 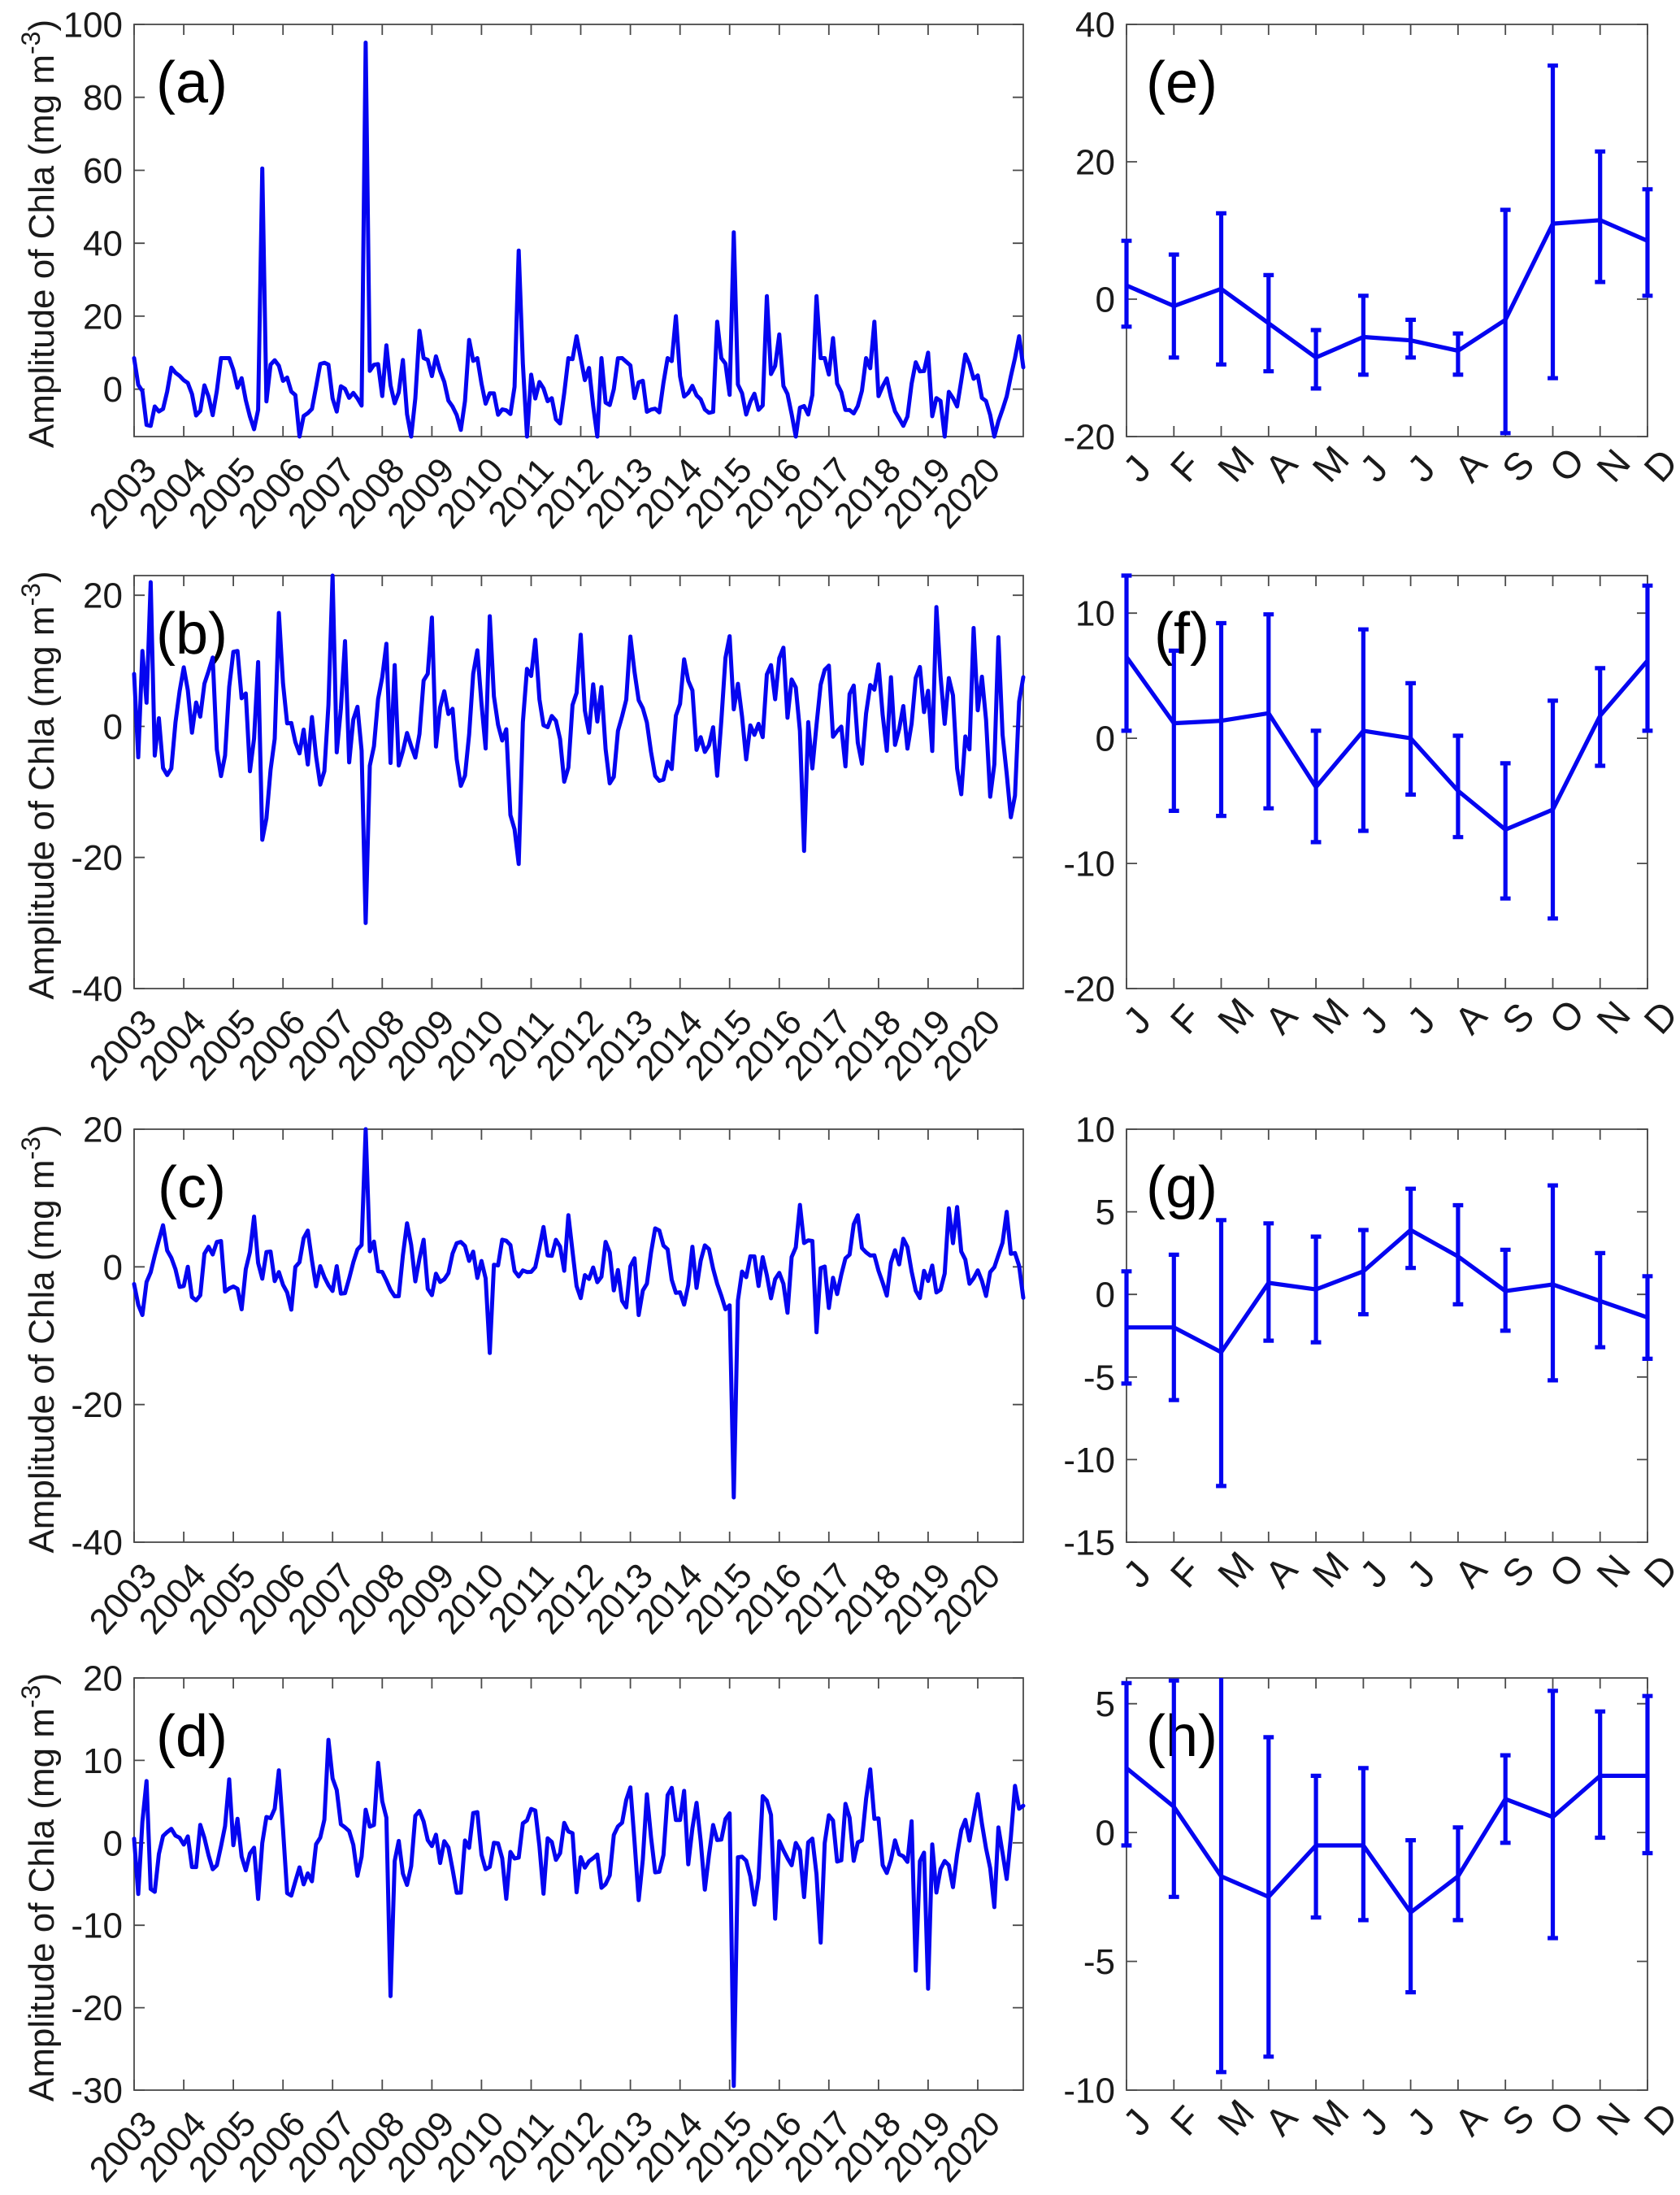 I want to click on svg-text: -15, so click(x=1089, y=1543).